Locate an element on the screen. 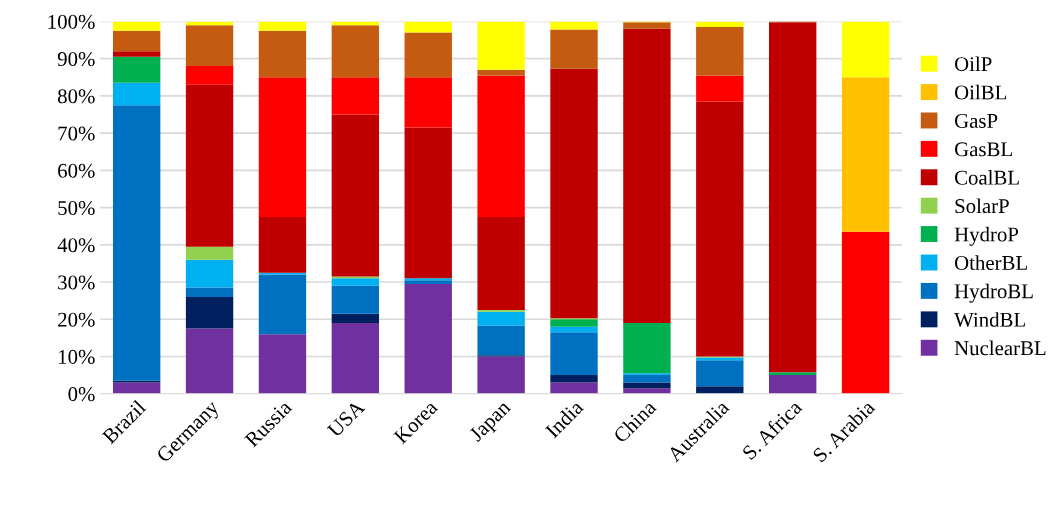 Image resolution: width=1055 pixels, height=510 pixels. legend-label: HydroP is located at coordinates (986, 236).